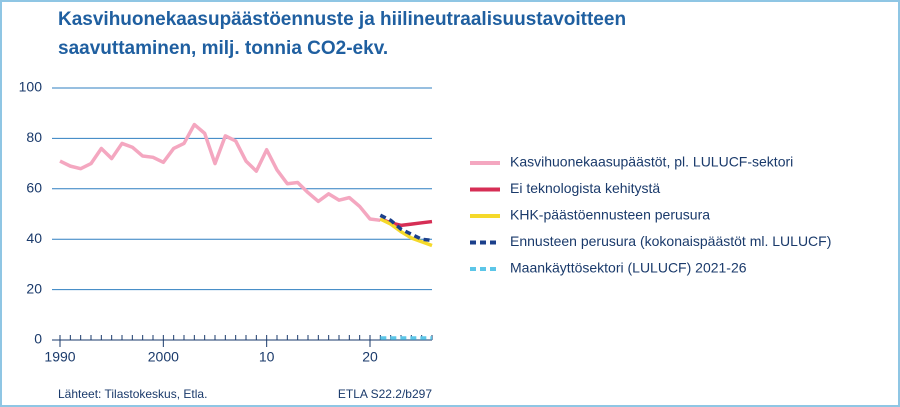  What do you see at coordinates (132, 394) in the screenshot?
I see `source: Lähteet: Tilastokeskus, Etla.` at bounding box center [132, 394].